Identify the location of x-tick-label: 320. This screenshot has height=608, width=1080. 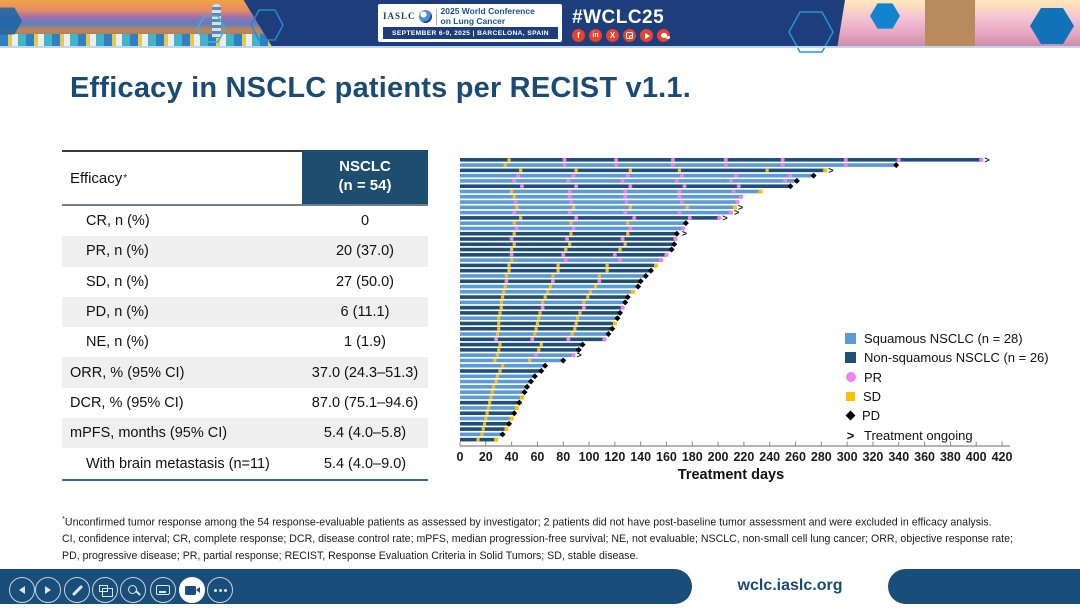
(873, 457).